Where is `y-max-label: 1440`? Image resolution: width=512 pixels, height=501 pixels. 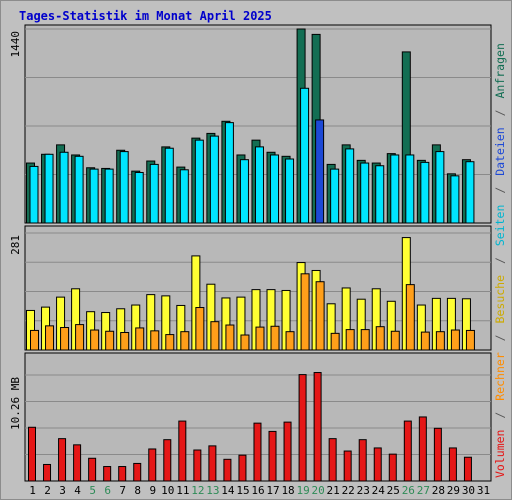 y-max-label: 1440 is located at coordinates (15, 44).